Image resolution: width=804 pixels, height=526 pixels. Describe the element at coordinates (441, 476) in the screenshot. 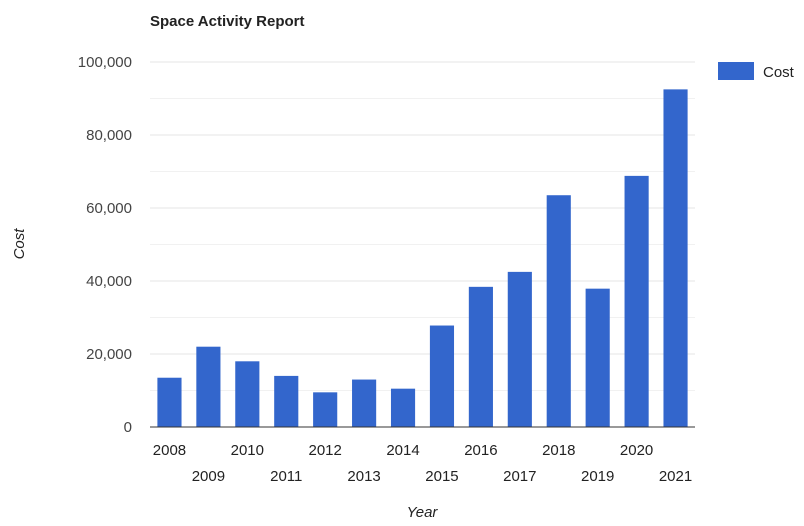

I see `x-tick-label: 2015` at that location.